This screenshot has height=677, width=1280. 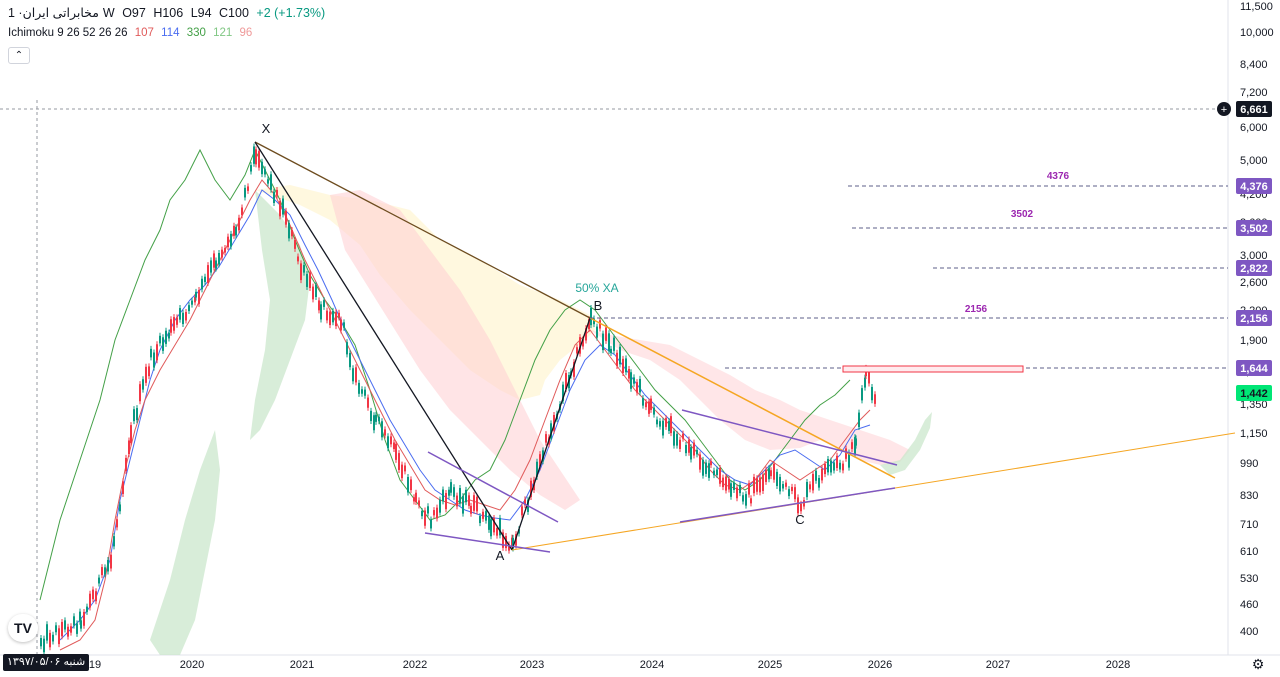 What do you see at coordinates (1254, 434) in the screenshot?
I see `y-tick-label: 1,150` at bounding box center [1254, 434].